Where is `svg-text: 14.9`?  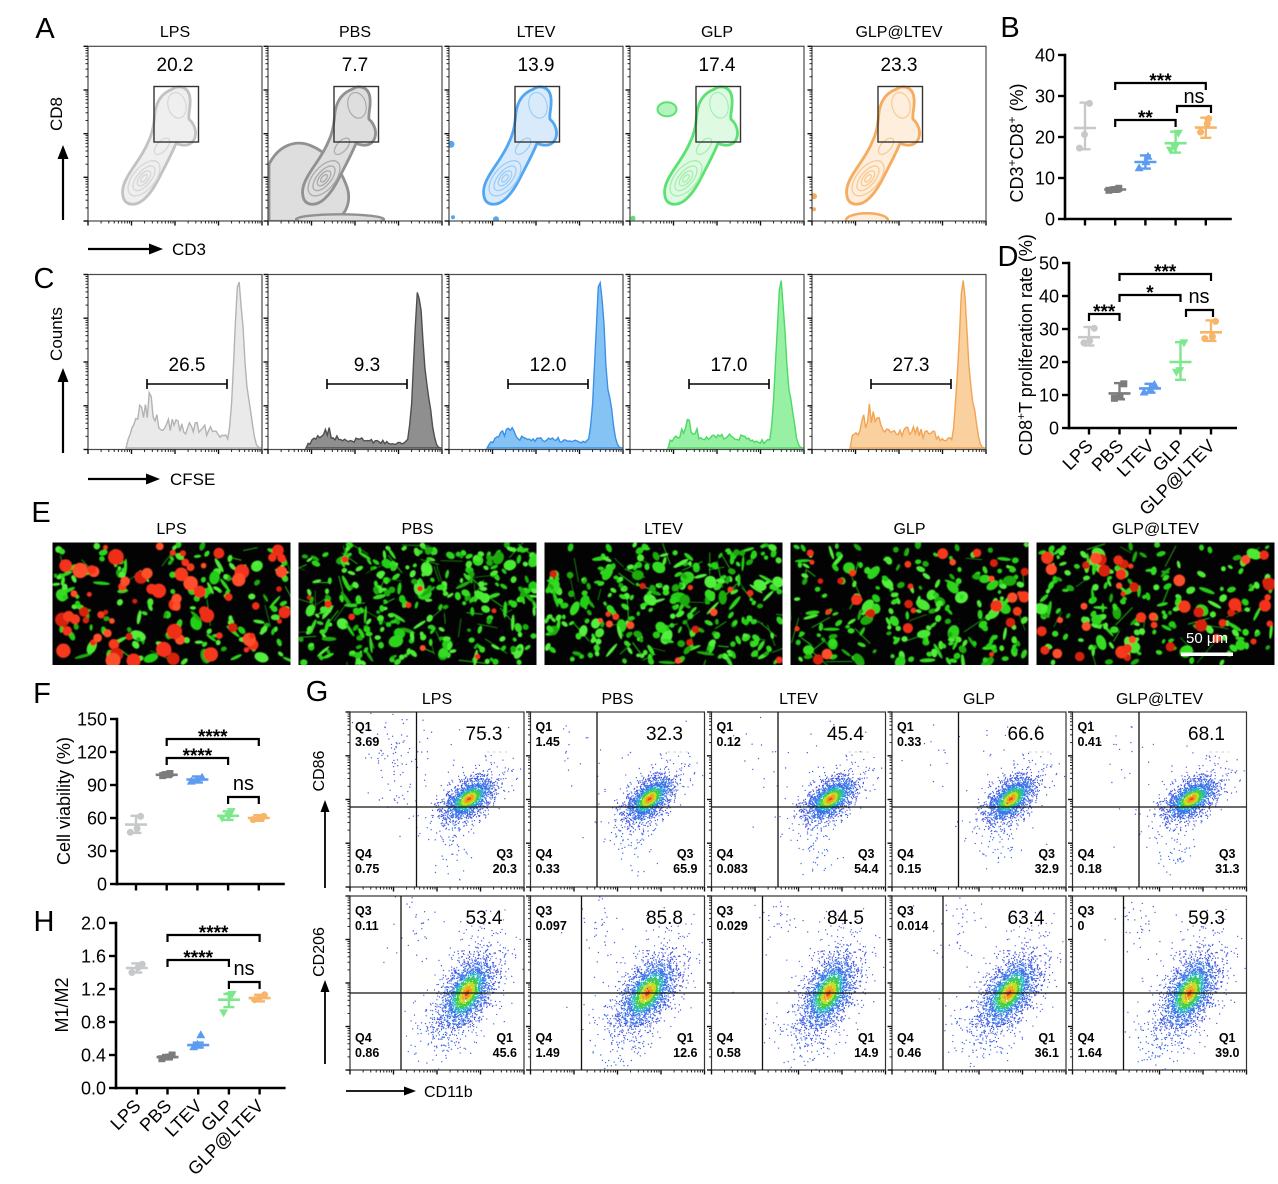
svg-text: 14.9 is located at coordinates (866, 1053).